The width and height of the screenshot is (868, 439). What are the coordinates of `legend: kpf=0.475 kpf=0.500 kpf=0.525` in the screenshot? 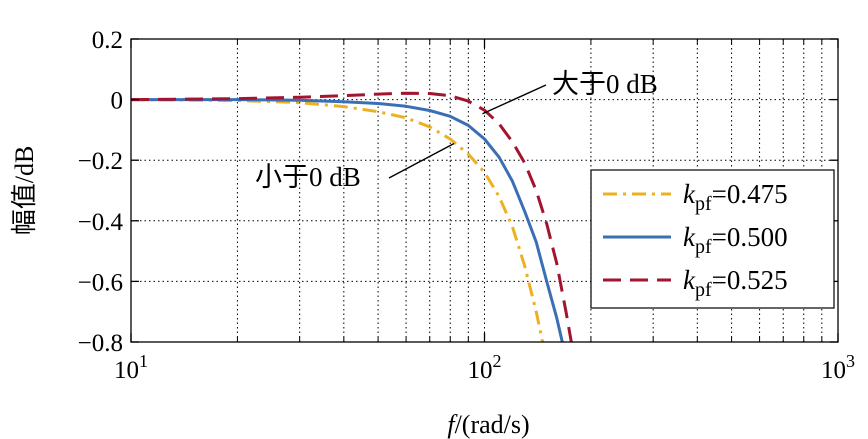 It's located at (712, 239).